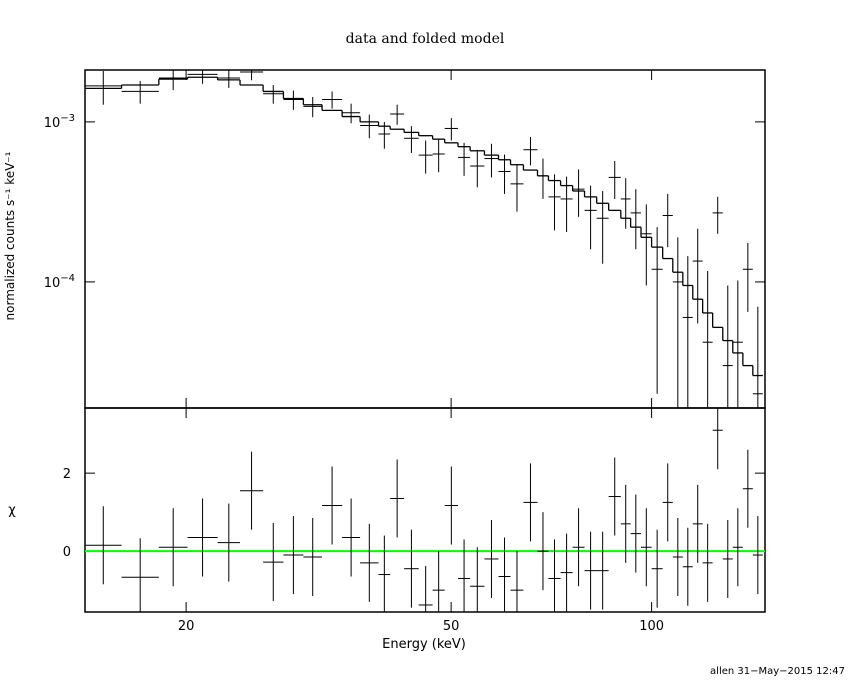 The image size is (850, 680). Describe the element at coordinates (67, 552) in the screenshot. I see `y-tick-label: 0` at that location.